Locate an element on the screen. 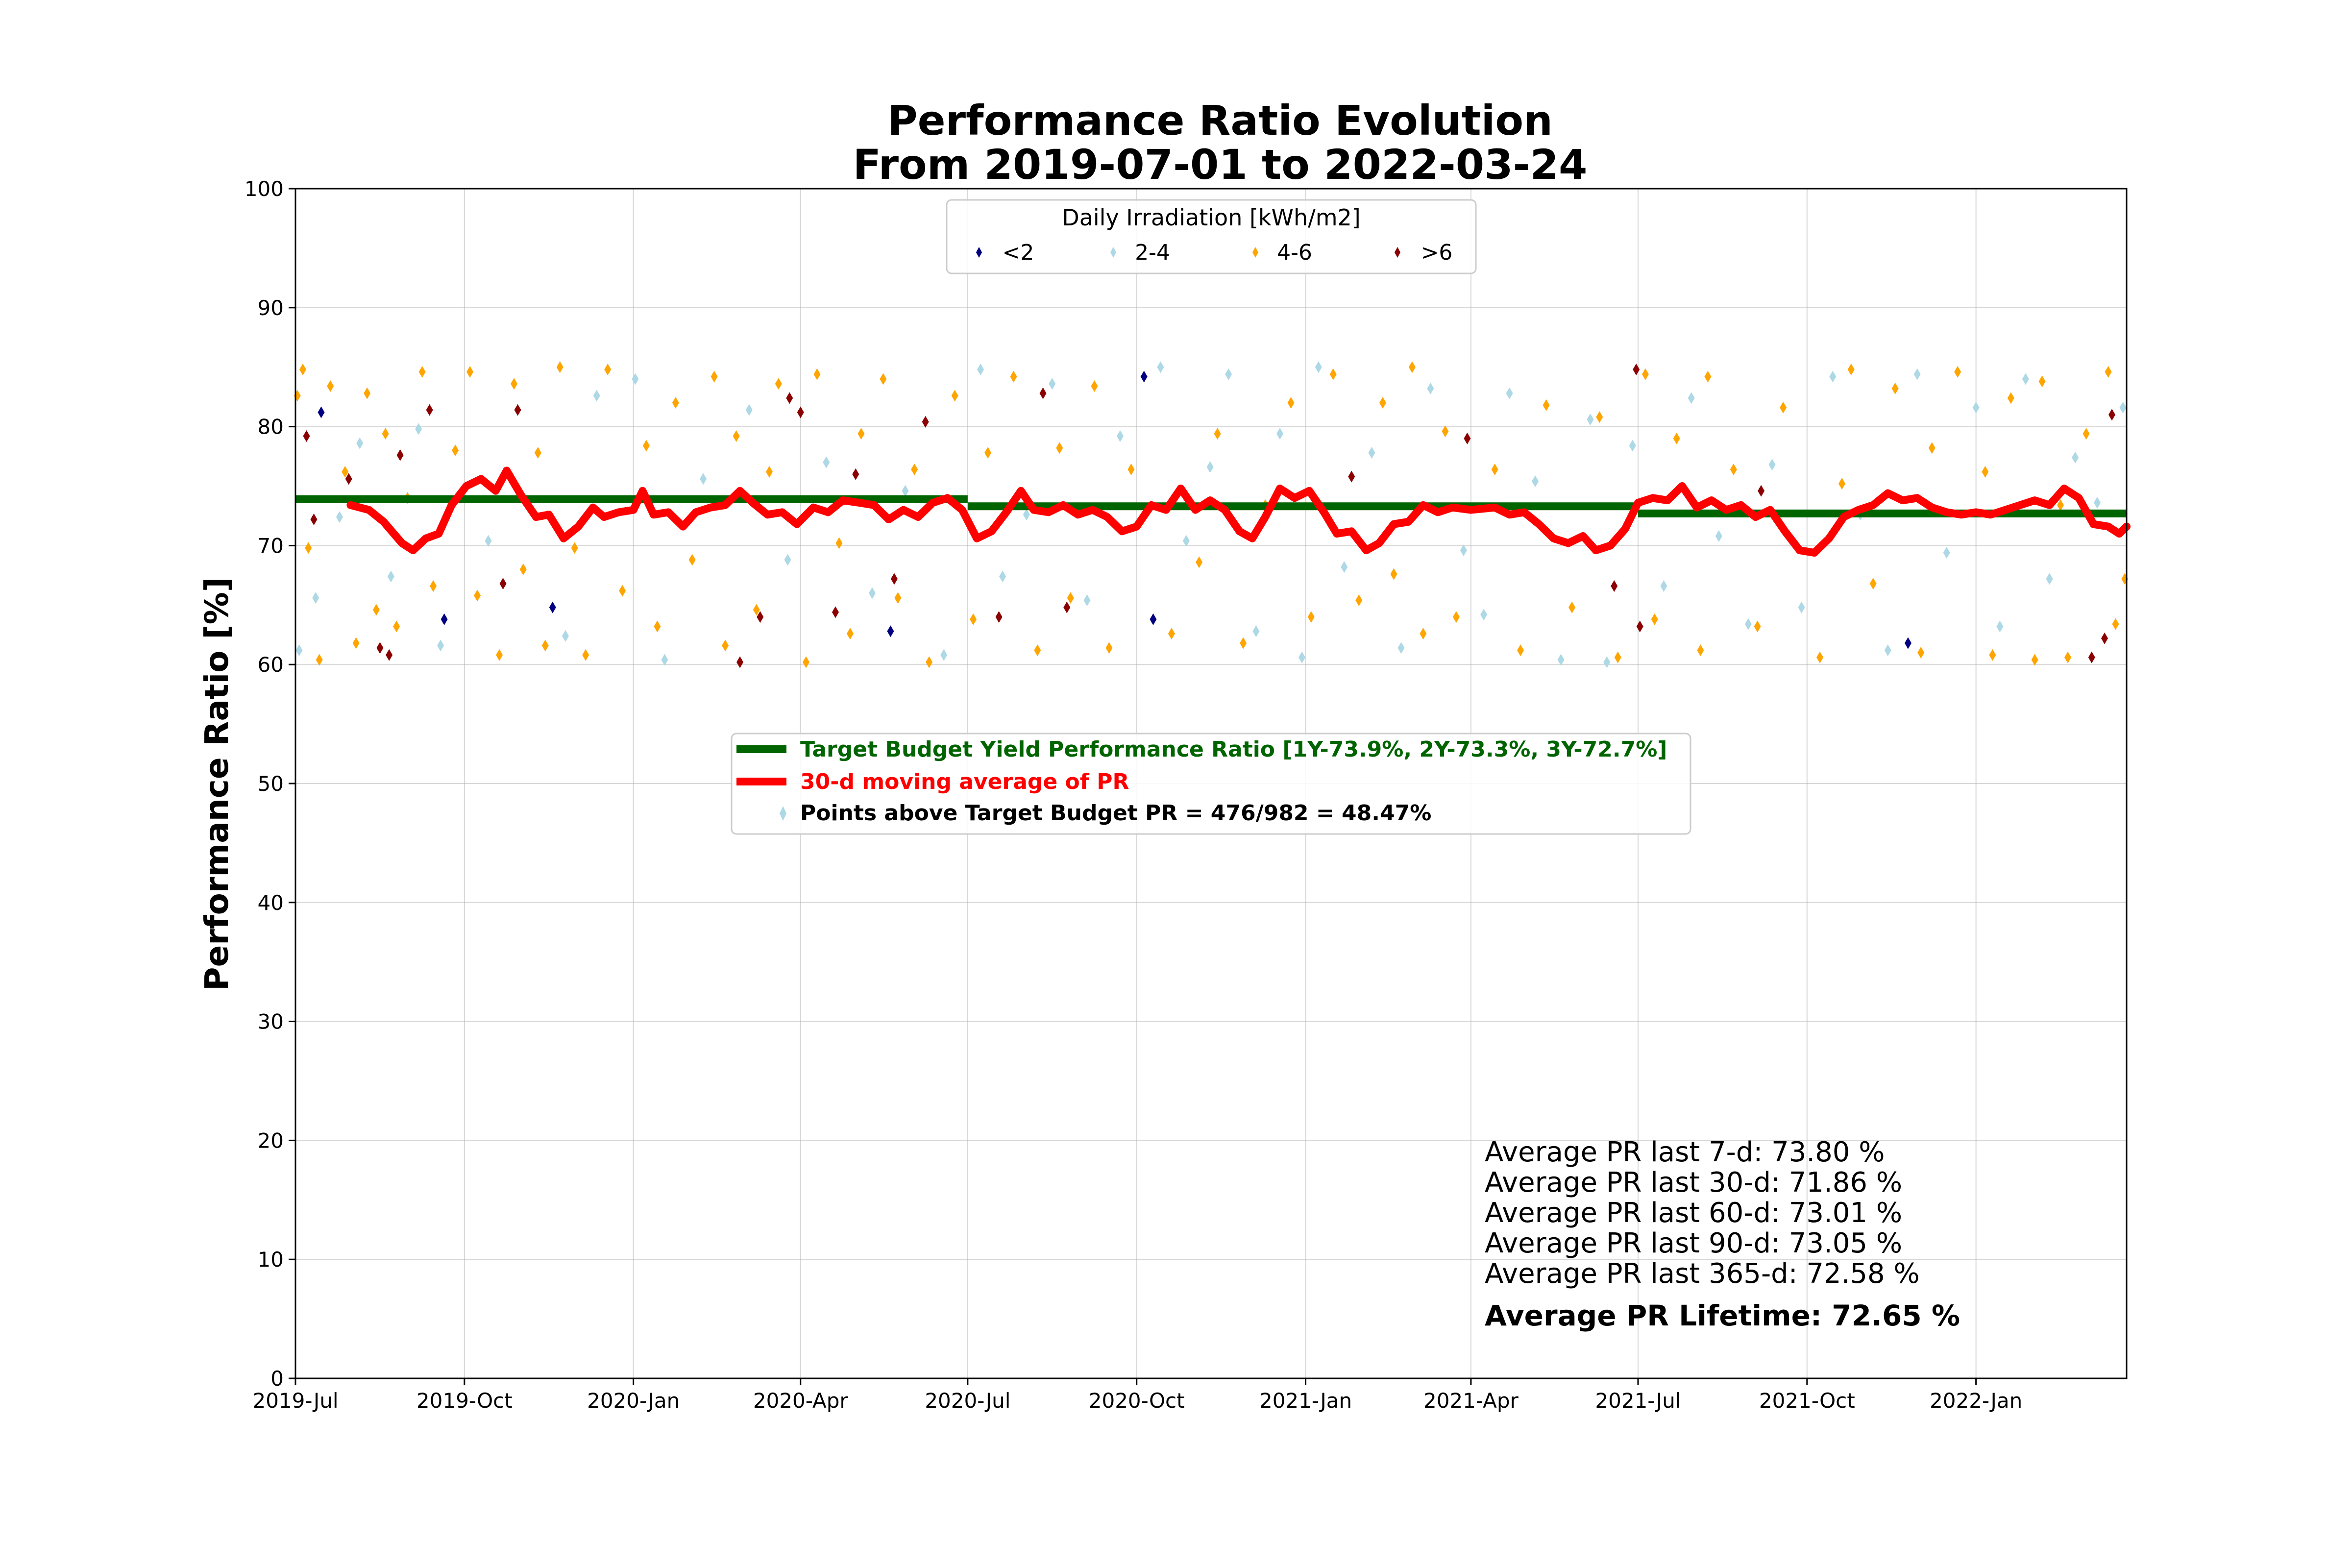 The height and width of the screenshot is (1568, 2352). moving-average-line is located at coordinates (1238, 511).